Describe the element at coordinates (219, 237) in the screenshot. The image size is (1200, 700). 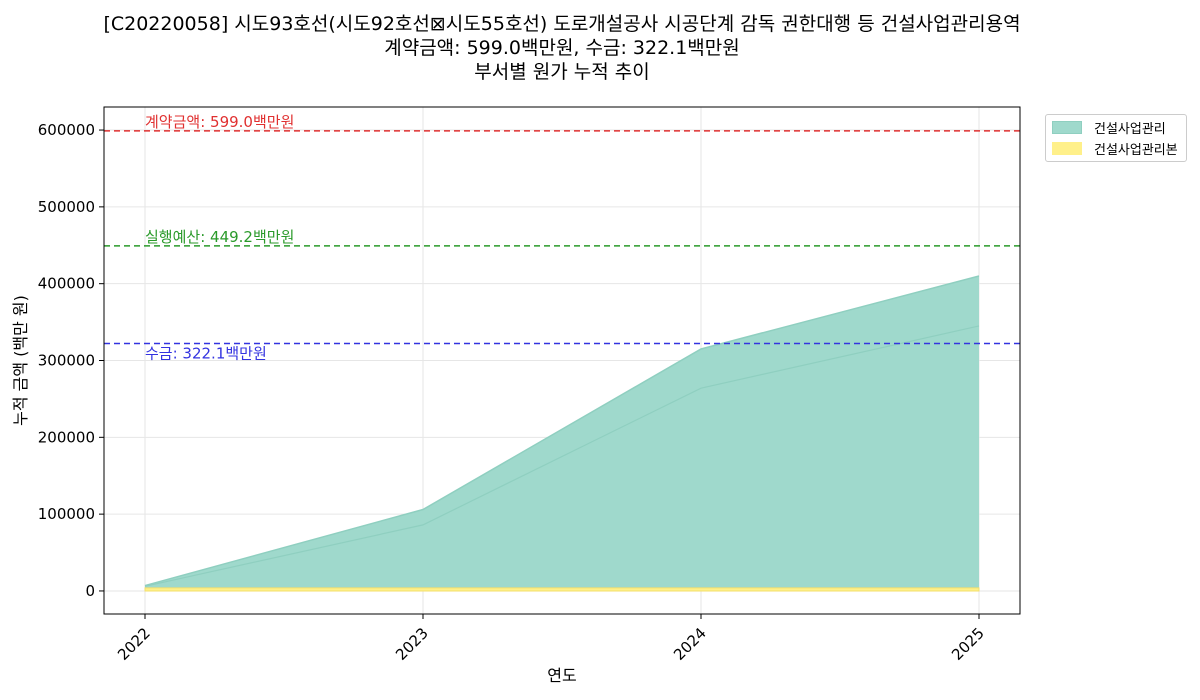
I see `reference-label-2: 실행예산: 449.2백만원` at that location.